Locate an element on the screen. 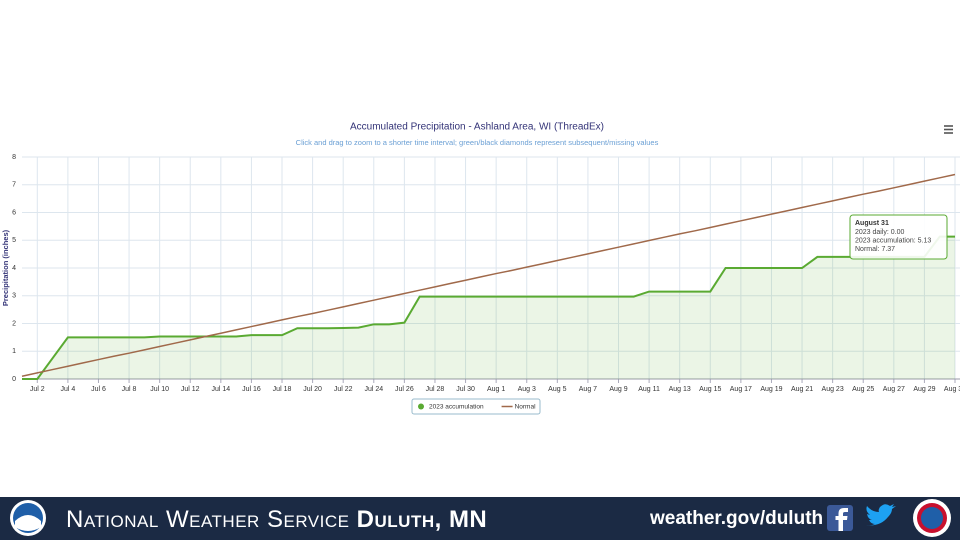  tooltip-line: 2023 daily: 0.00 is located at coordinates (880, 232).